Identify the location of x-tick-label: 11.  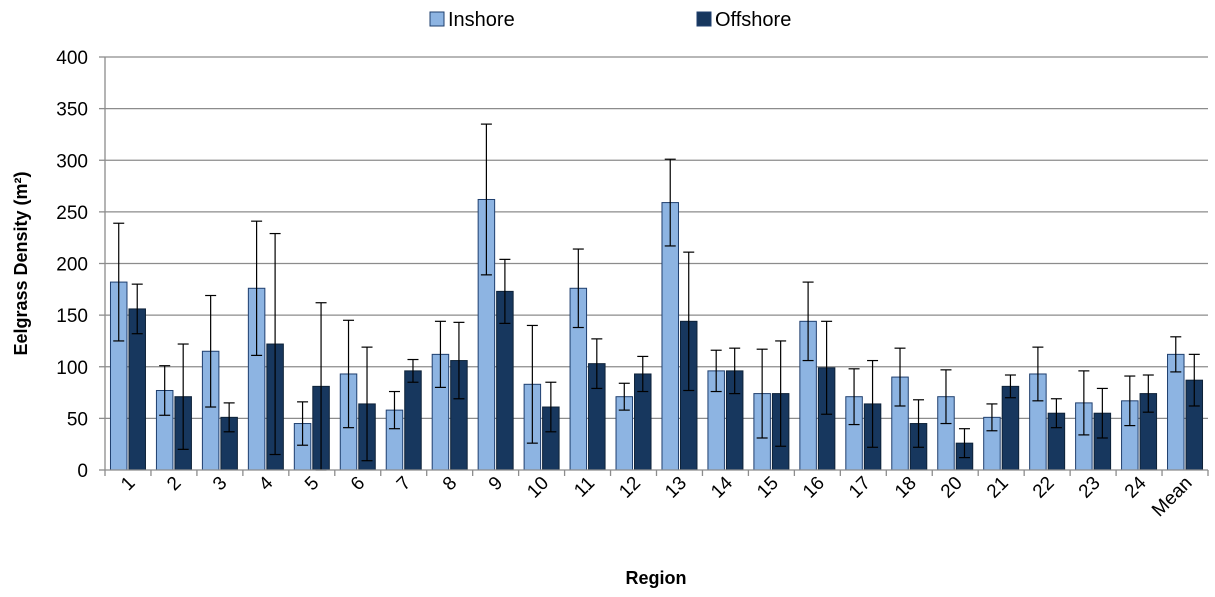
(584, 487).